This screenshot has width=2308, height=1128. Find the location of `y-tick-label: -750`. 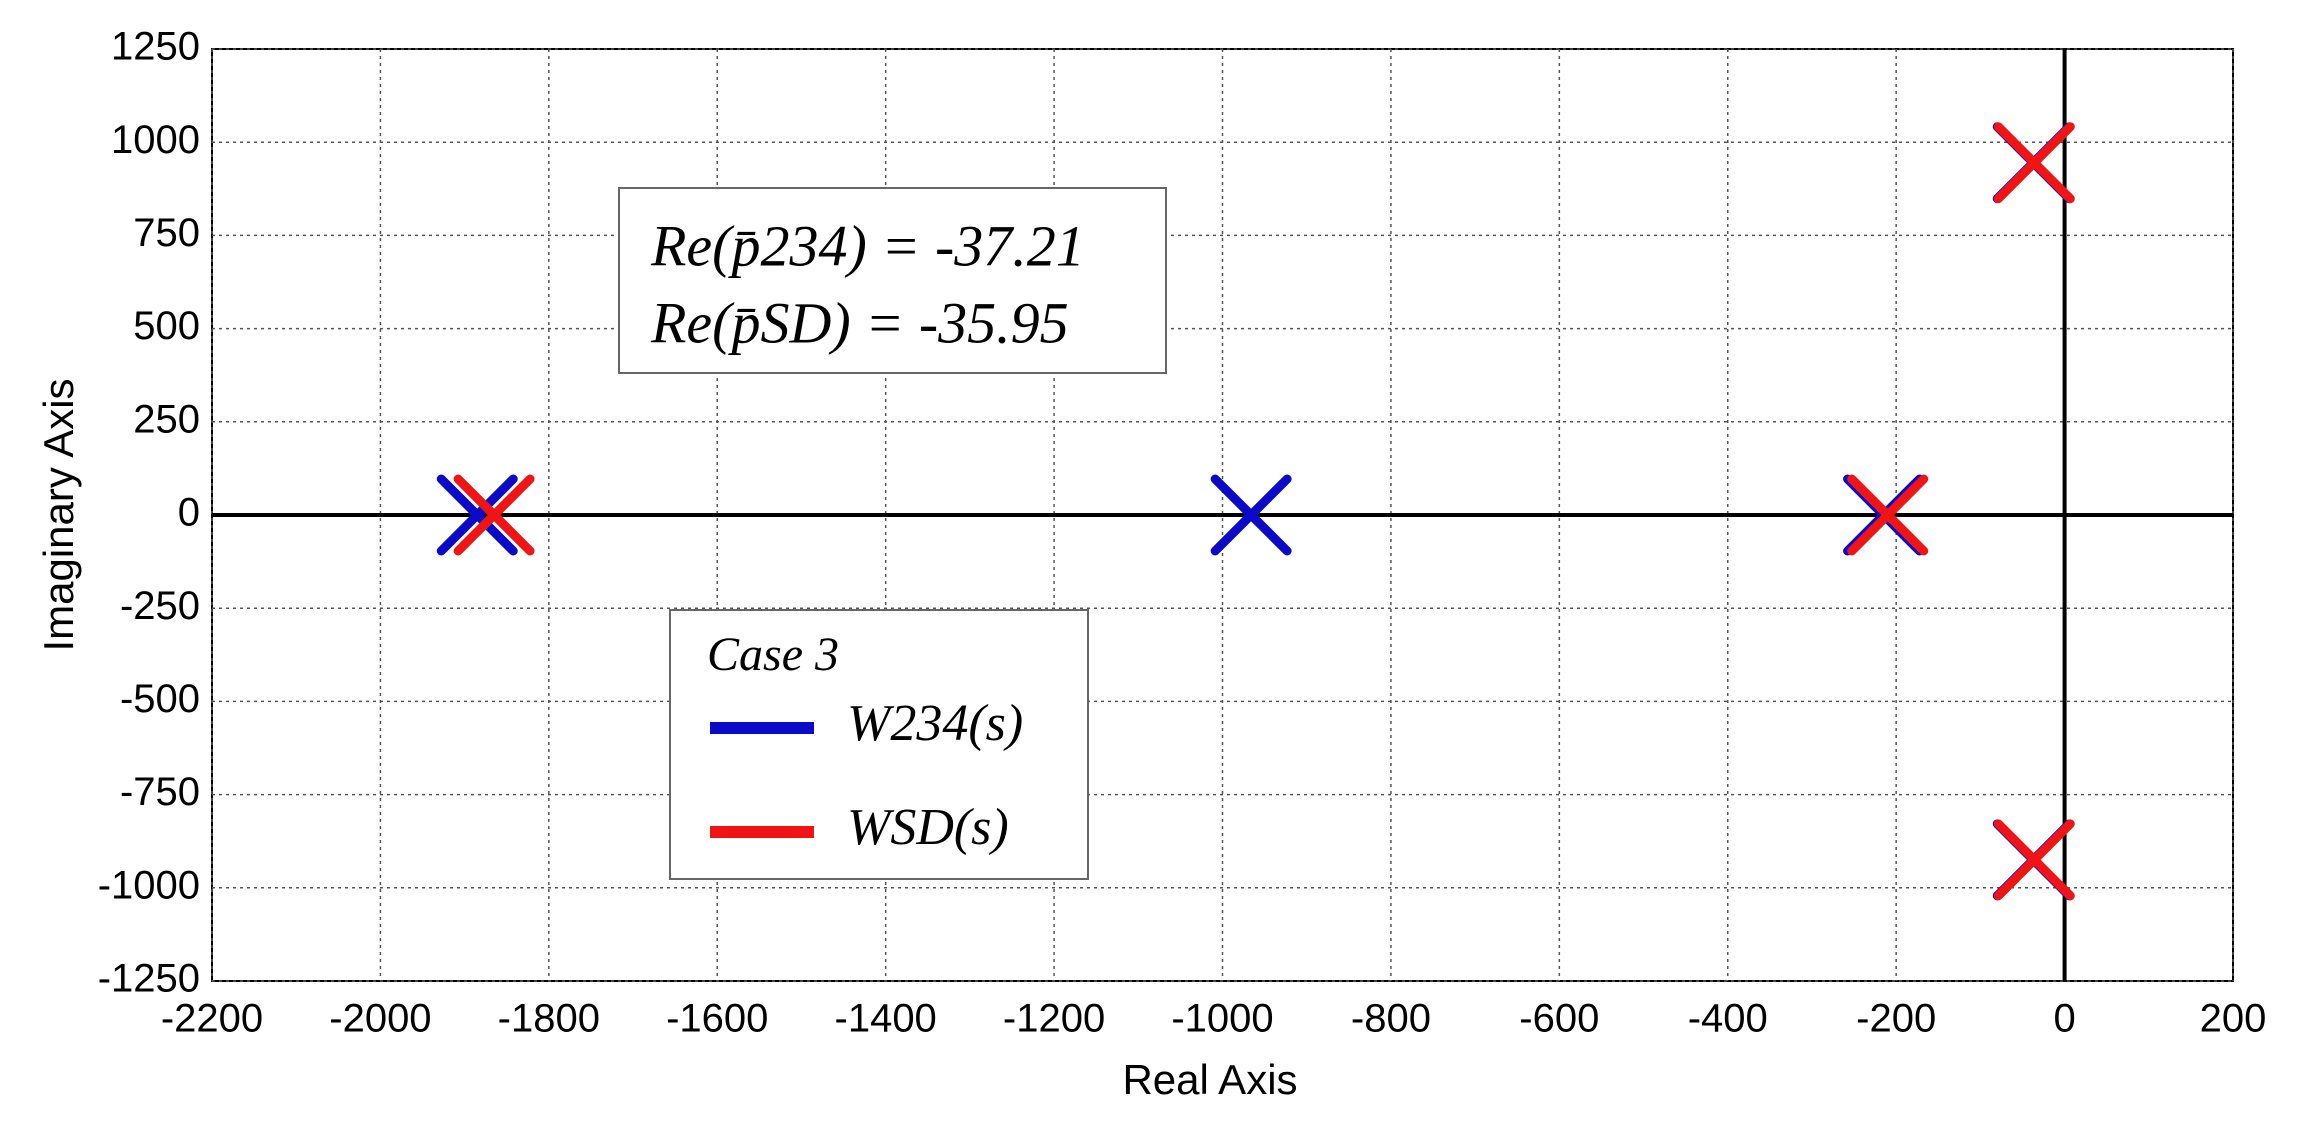

y-tick-label: -750 is located at coordinates (160, 792).